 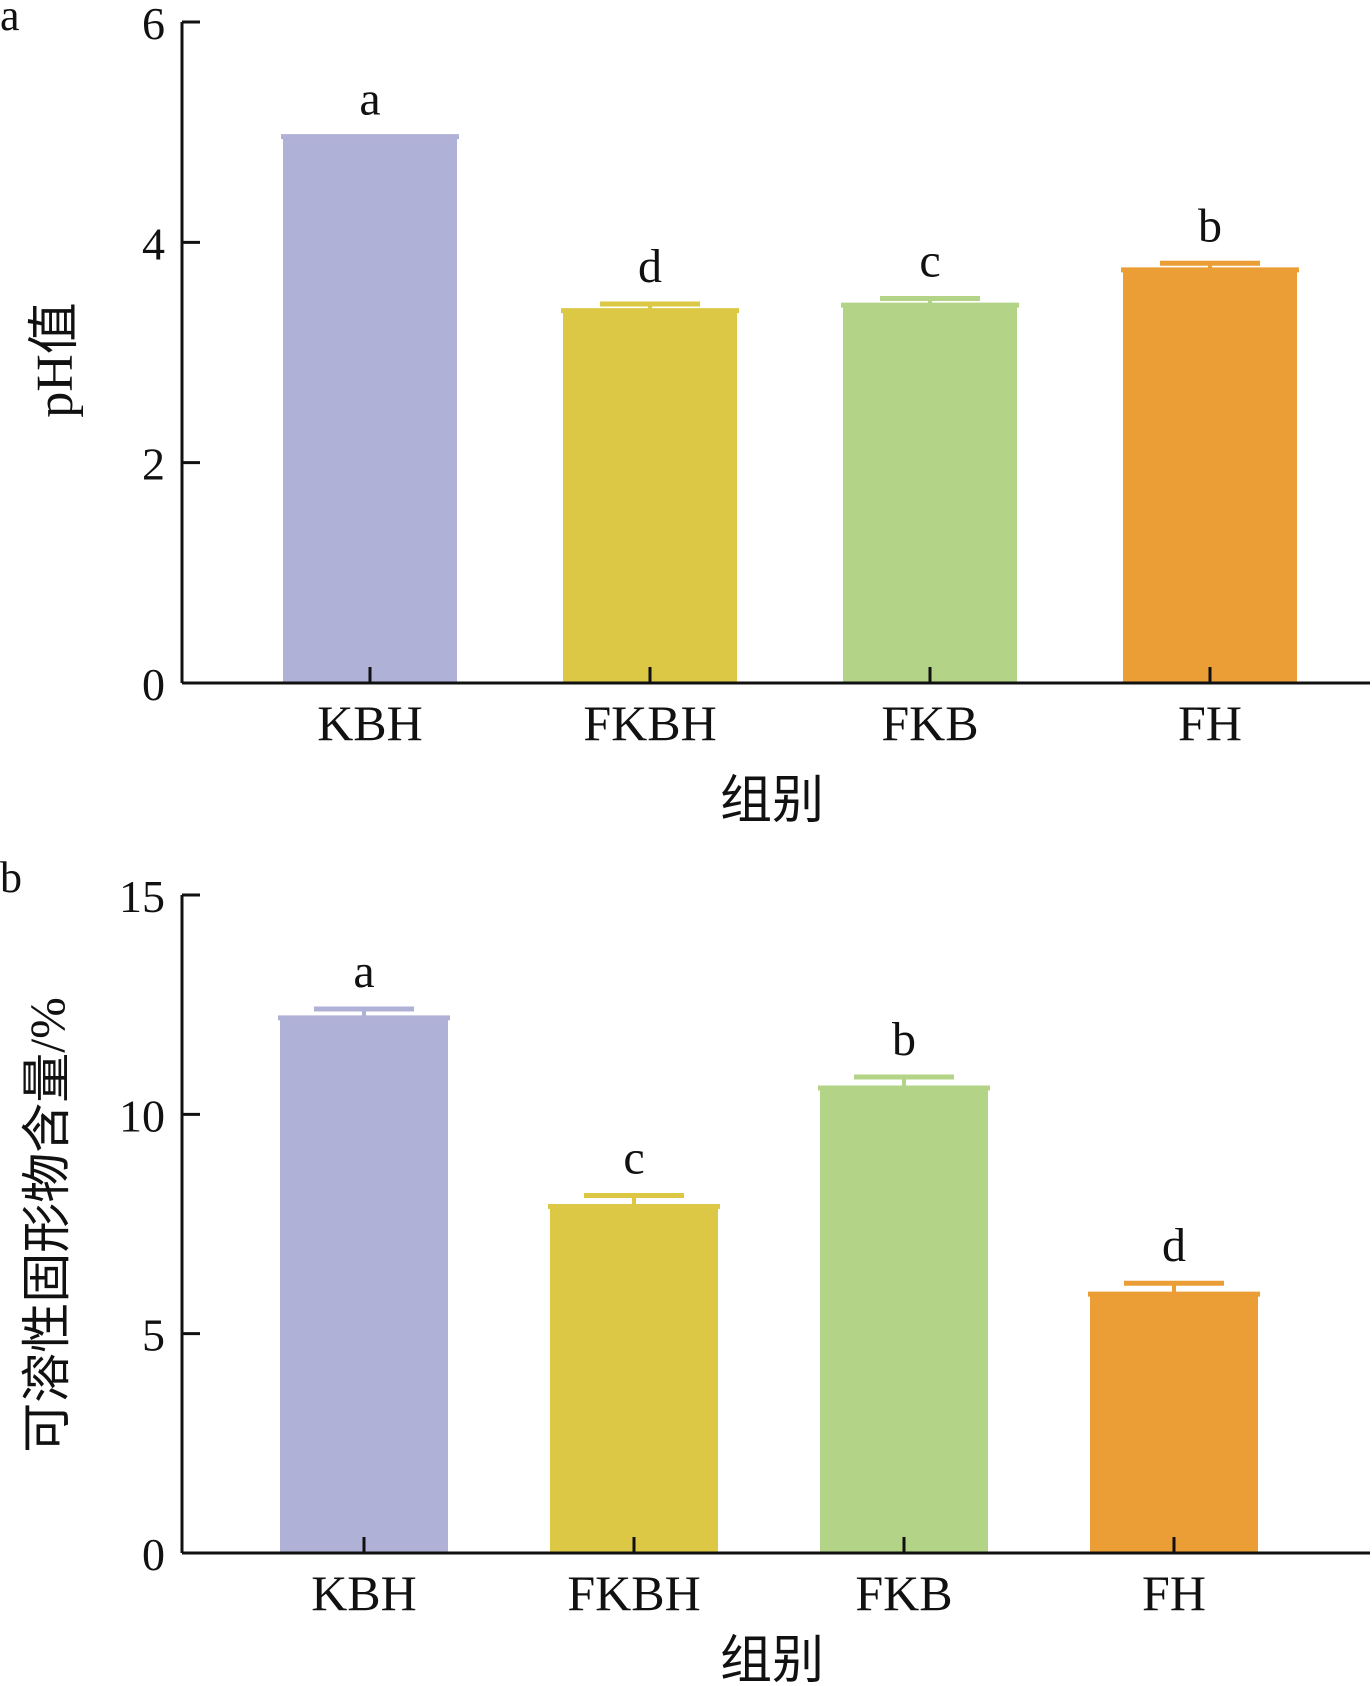 I want to click on panel-b-significance-letter-fh: d, so click(x=1174, y=1245).